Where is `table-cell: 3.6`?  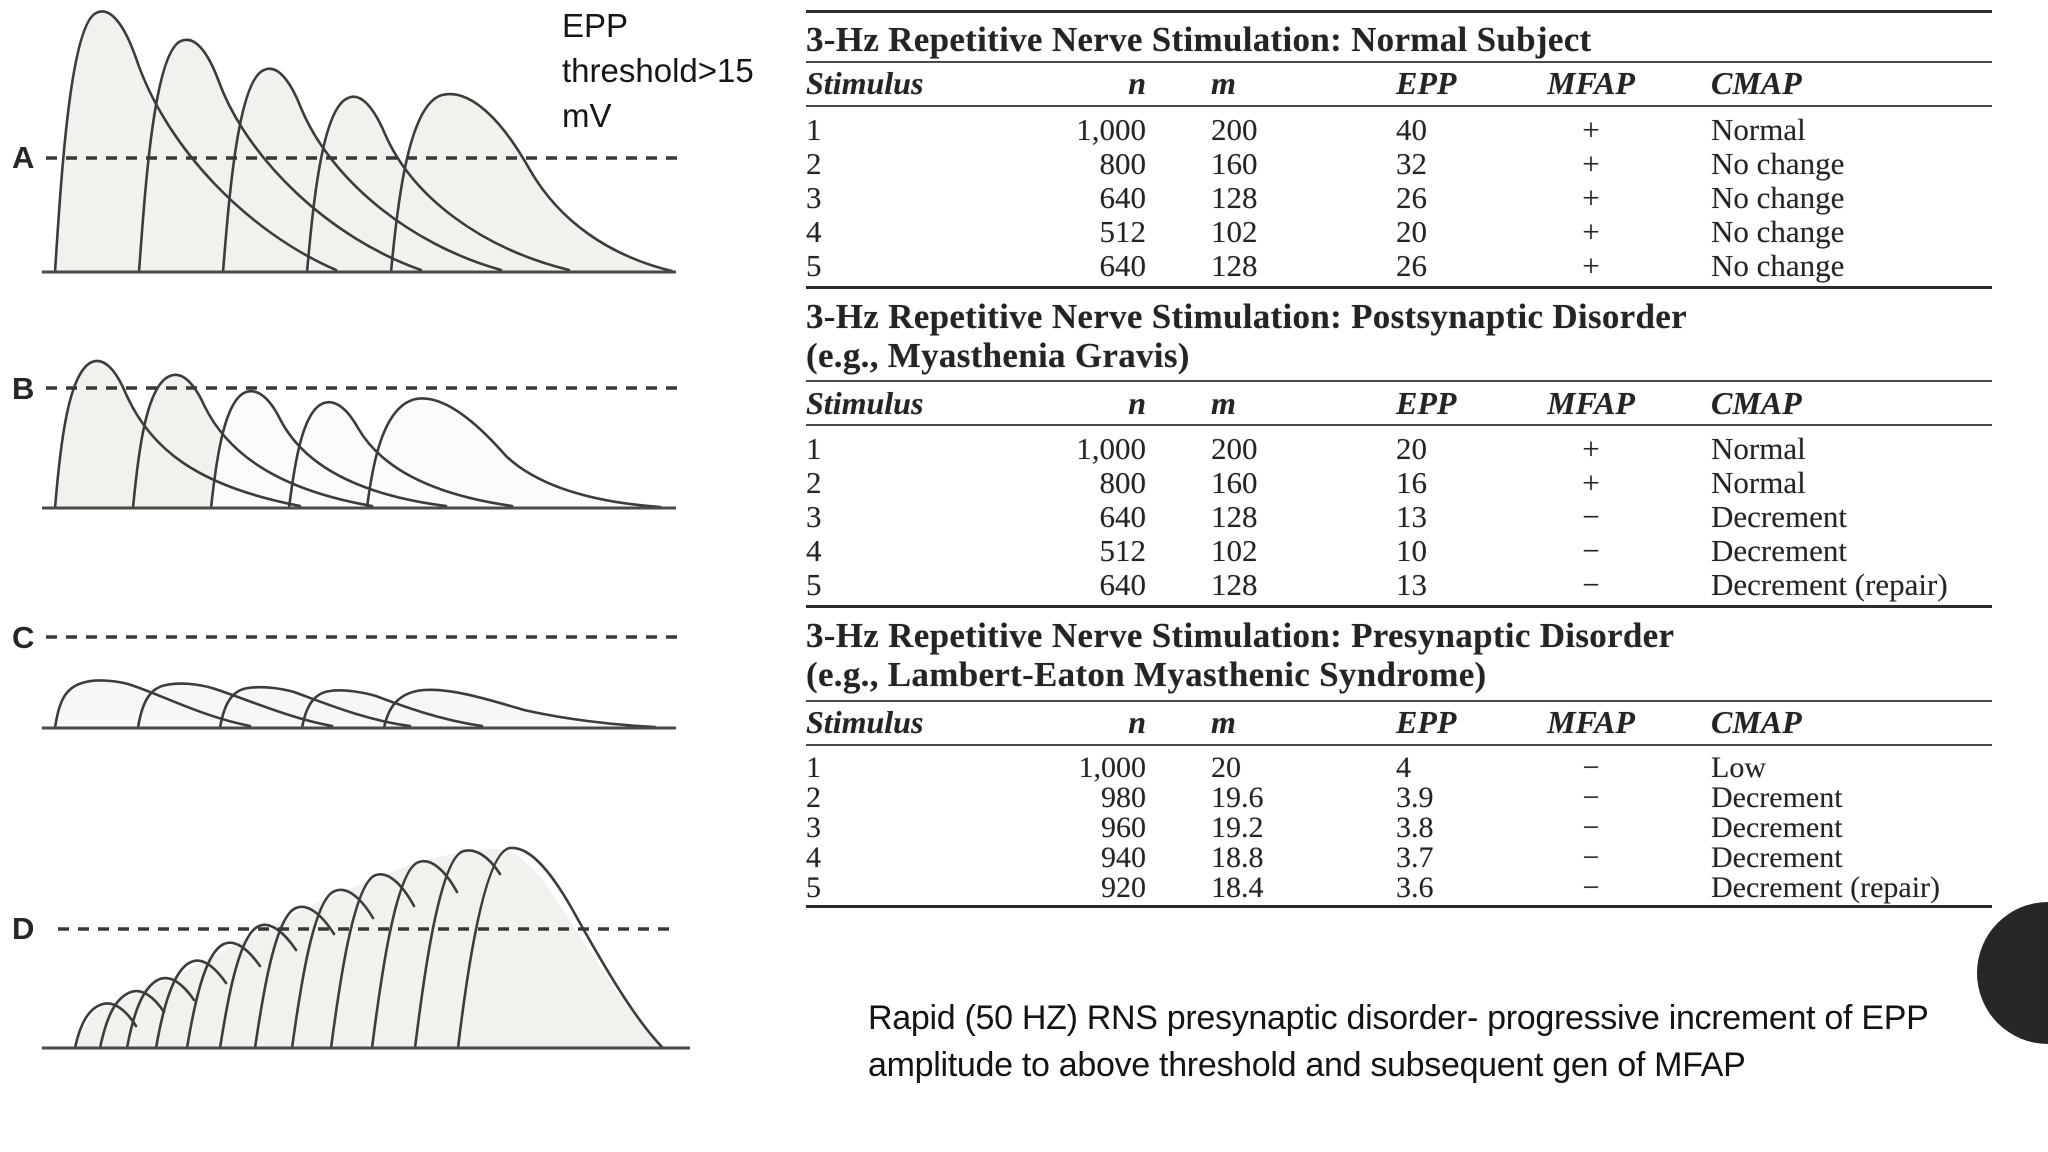
table-cell: 3.6 is located at coordinates (1415, 887).